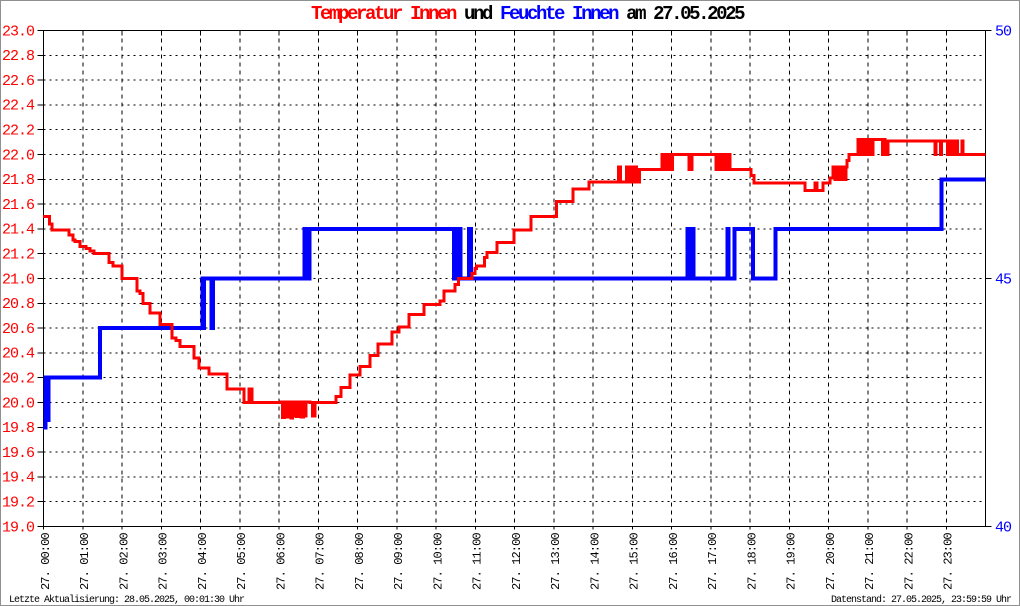 Image resolution: width=1020 pixels, height=606 pixels. What do you see at coordinates (556, 561) in the screenshot?
I see `svg-text: 27. 13:00` at bounding box center [556, 561].